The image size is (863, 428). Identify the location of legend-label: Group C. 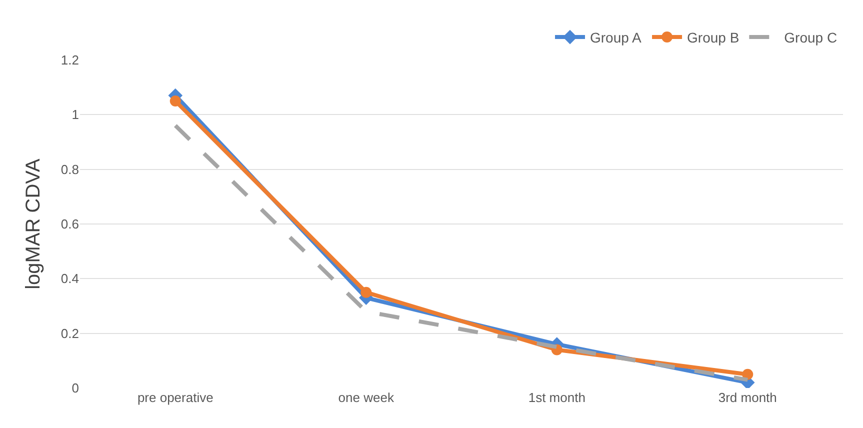
(811, 38).